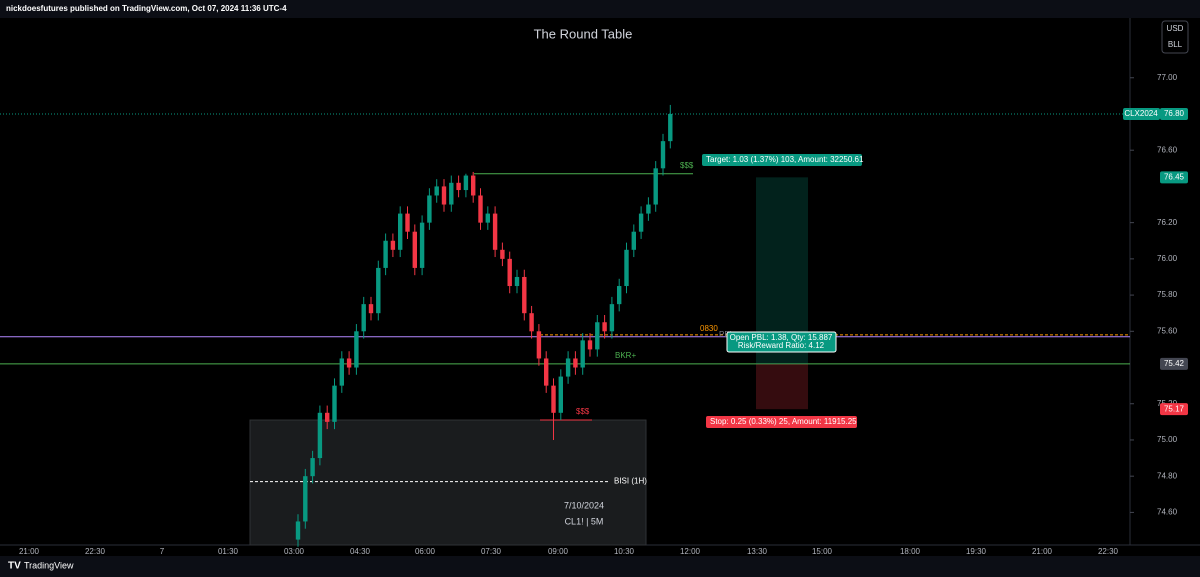 The width and height of the screenshot is (1200, 577). What do you see at coordinates (709, 328) in the screenshot?
I see `level-label: 0830` at bounding box center [709, 328].